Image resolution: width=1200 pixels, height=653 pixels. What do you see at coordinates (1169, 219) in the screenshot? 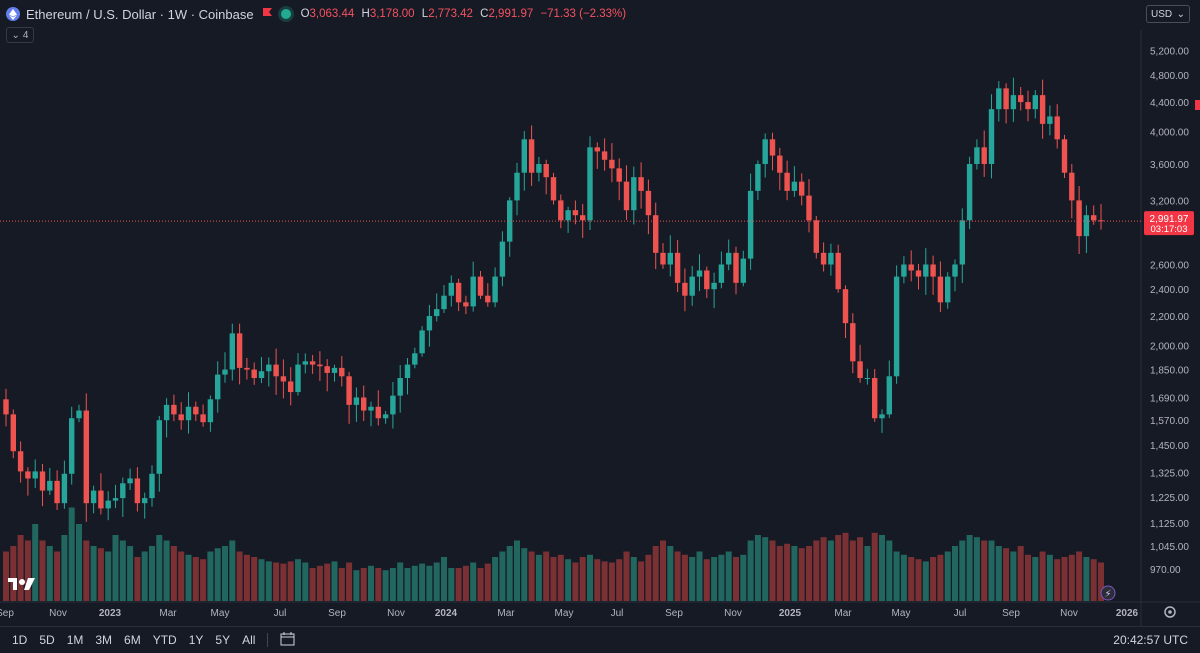
I see `last-price-value: 2,991.97` at bounding box center [1169, 219].